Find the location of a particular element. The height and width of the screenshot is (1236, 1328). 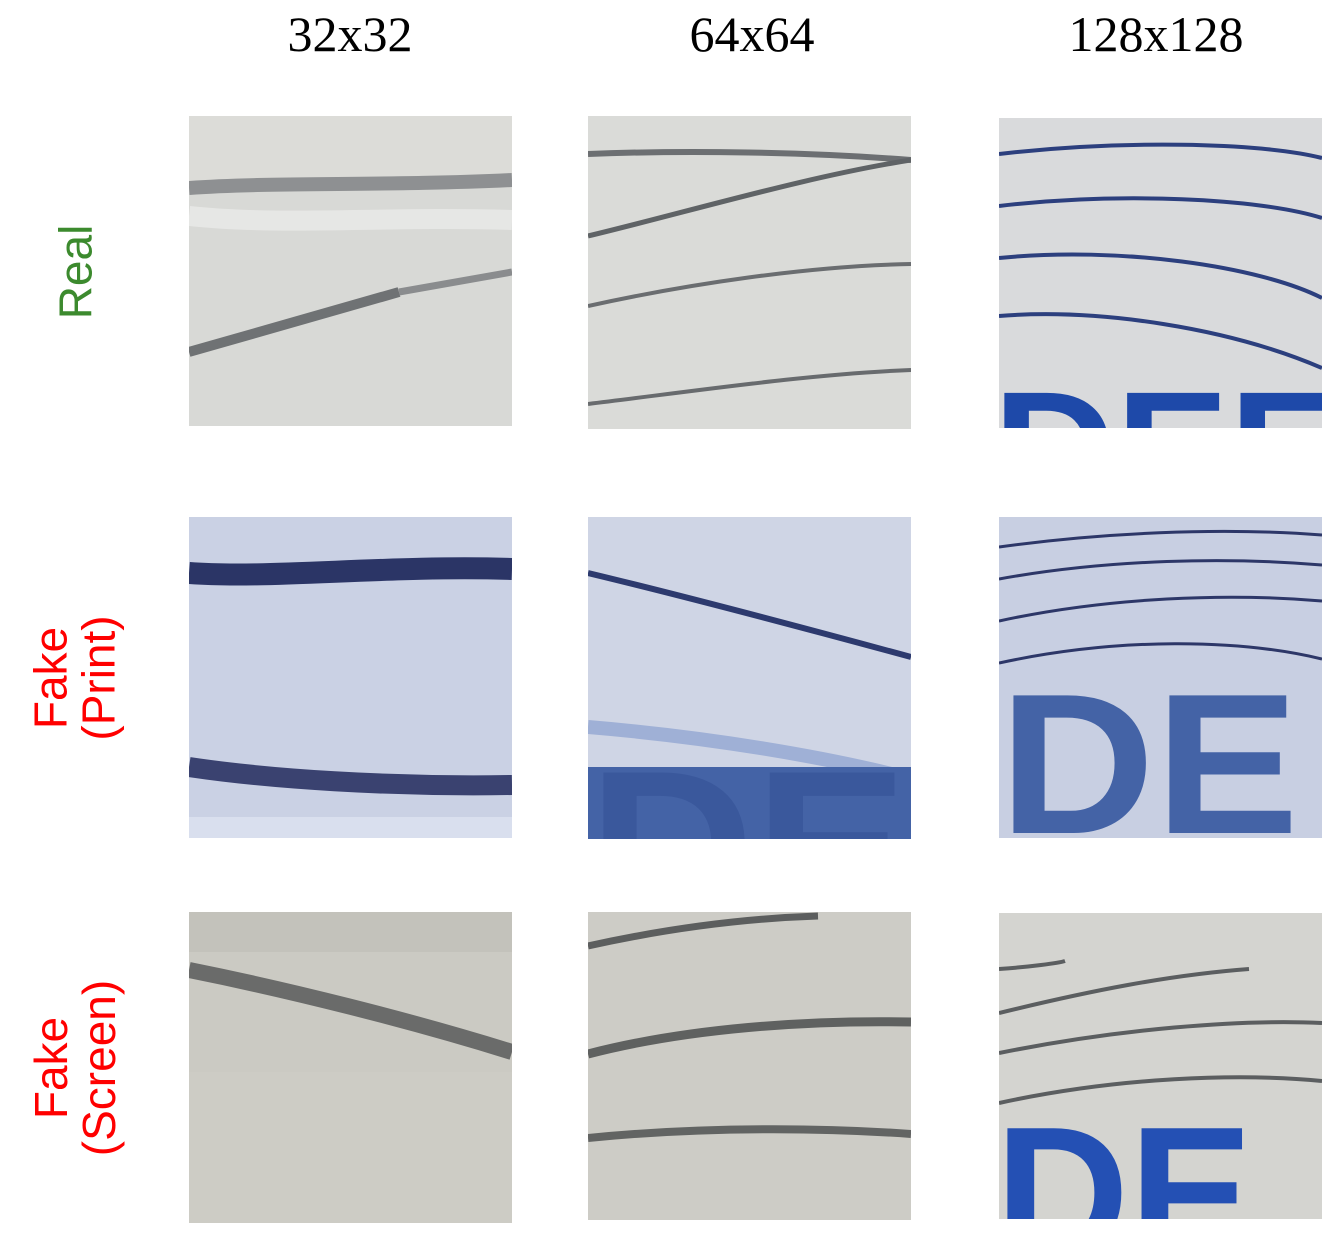

patch-screen-128: DE is located at coordinates (1160, 1066).